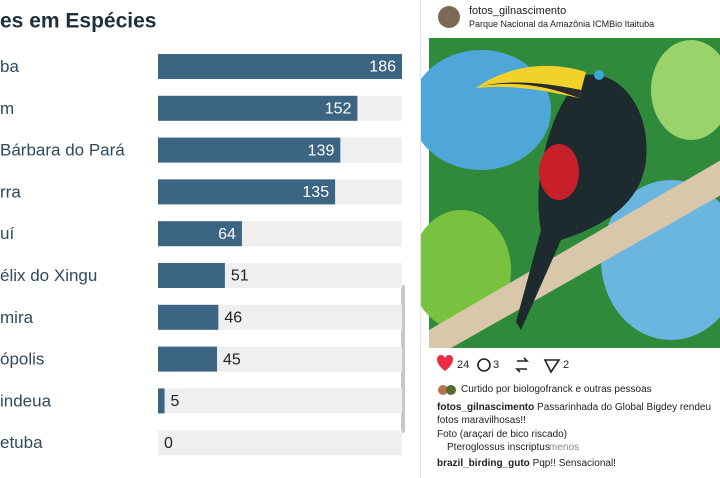 The height and width of the screenshot is (478, 720). Describe the element at coordinates (502, 434) in the screenshot. I see `caption-line: Foto (araçari de bico riscado)` at that location.